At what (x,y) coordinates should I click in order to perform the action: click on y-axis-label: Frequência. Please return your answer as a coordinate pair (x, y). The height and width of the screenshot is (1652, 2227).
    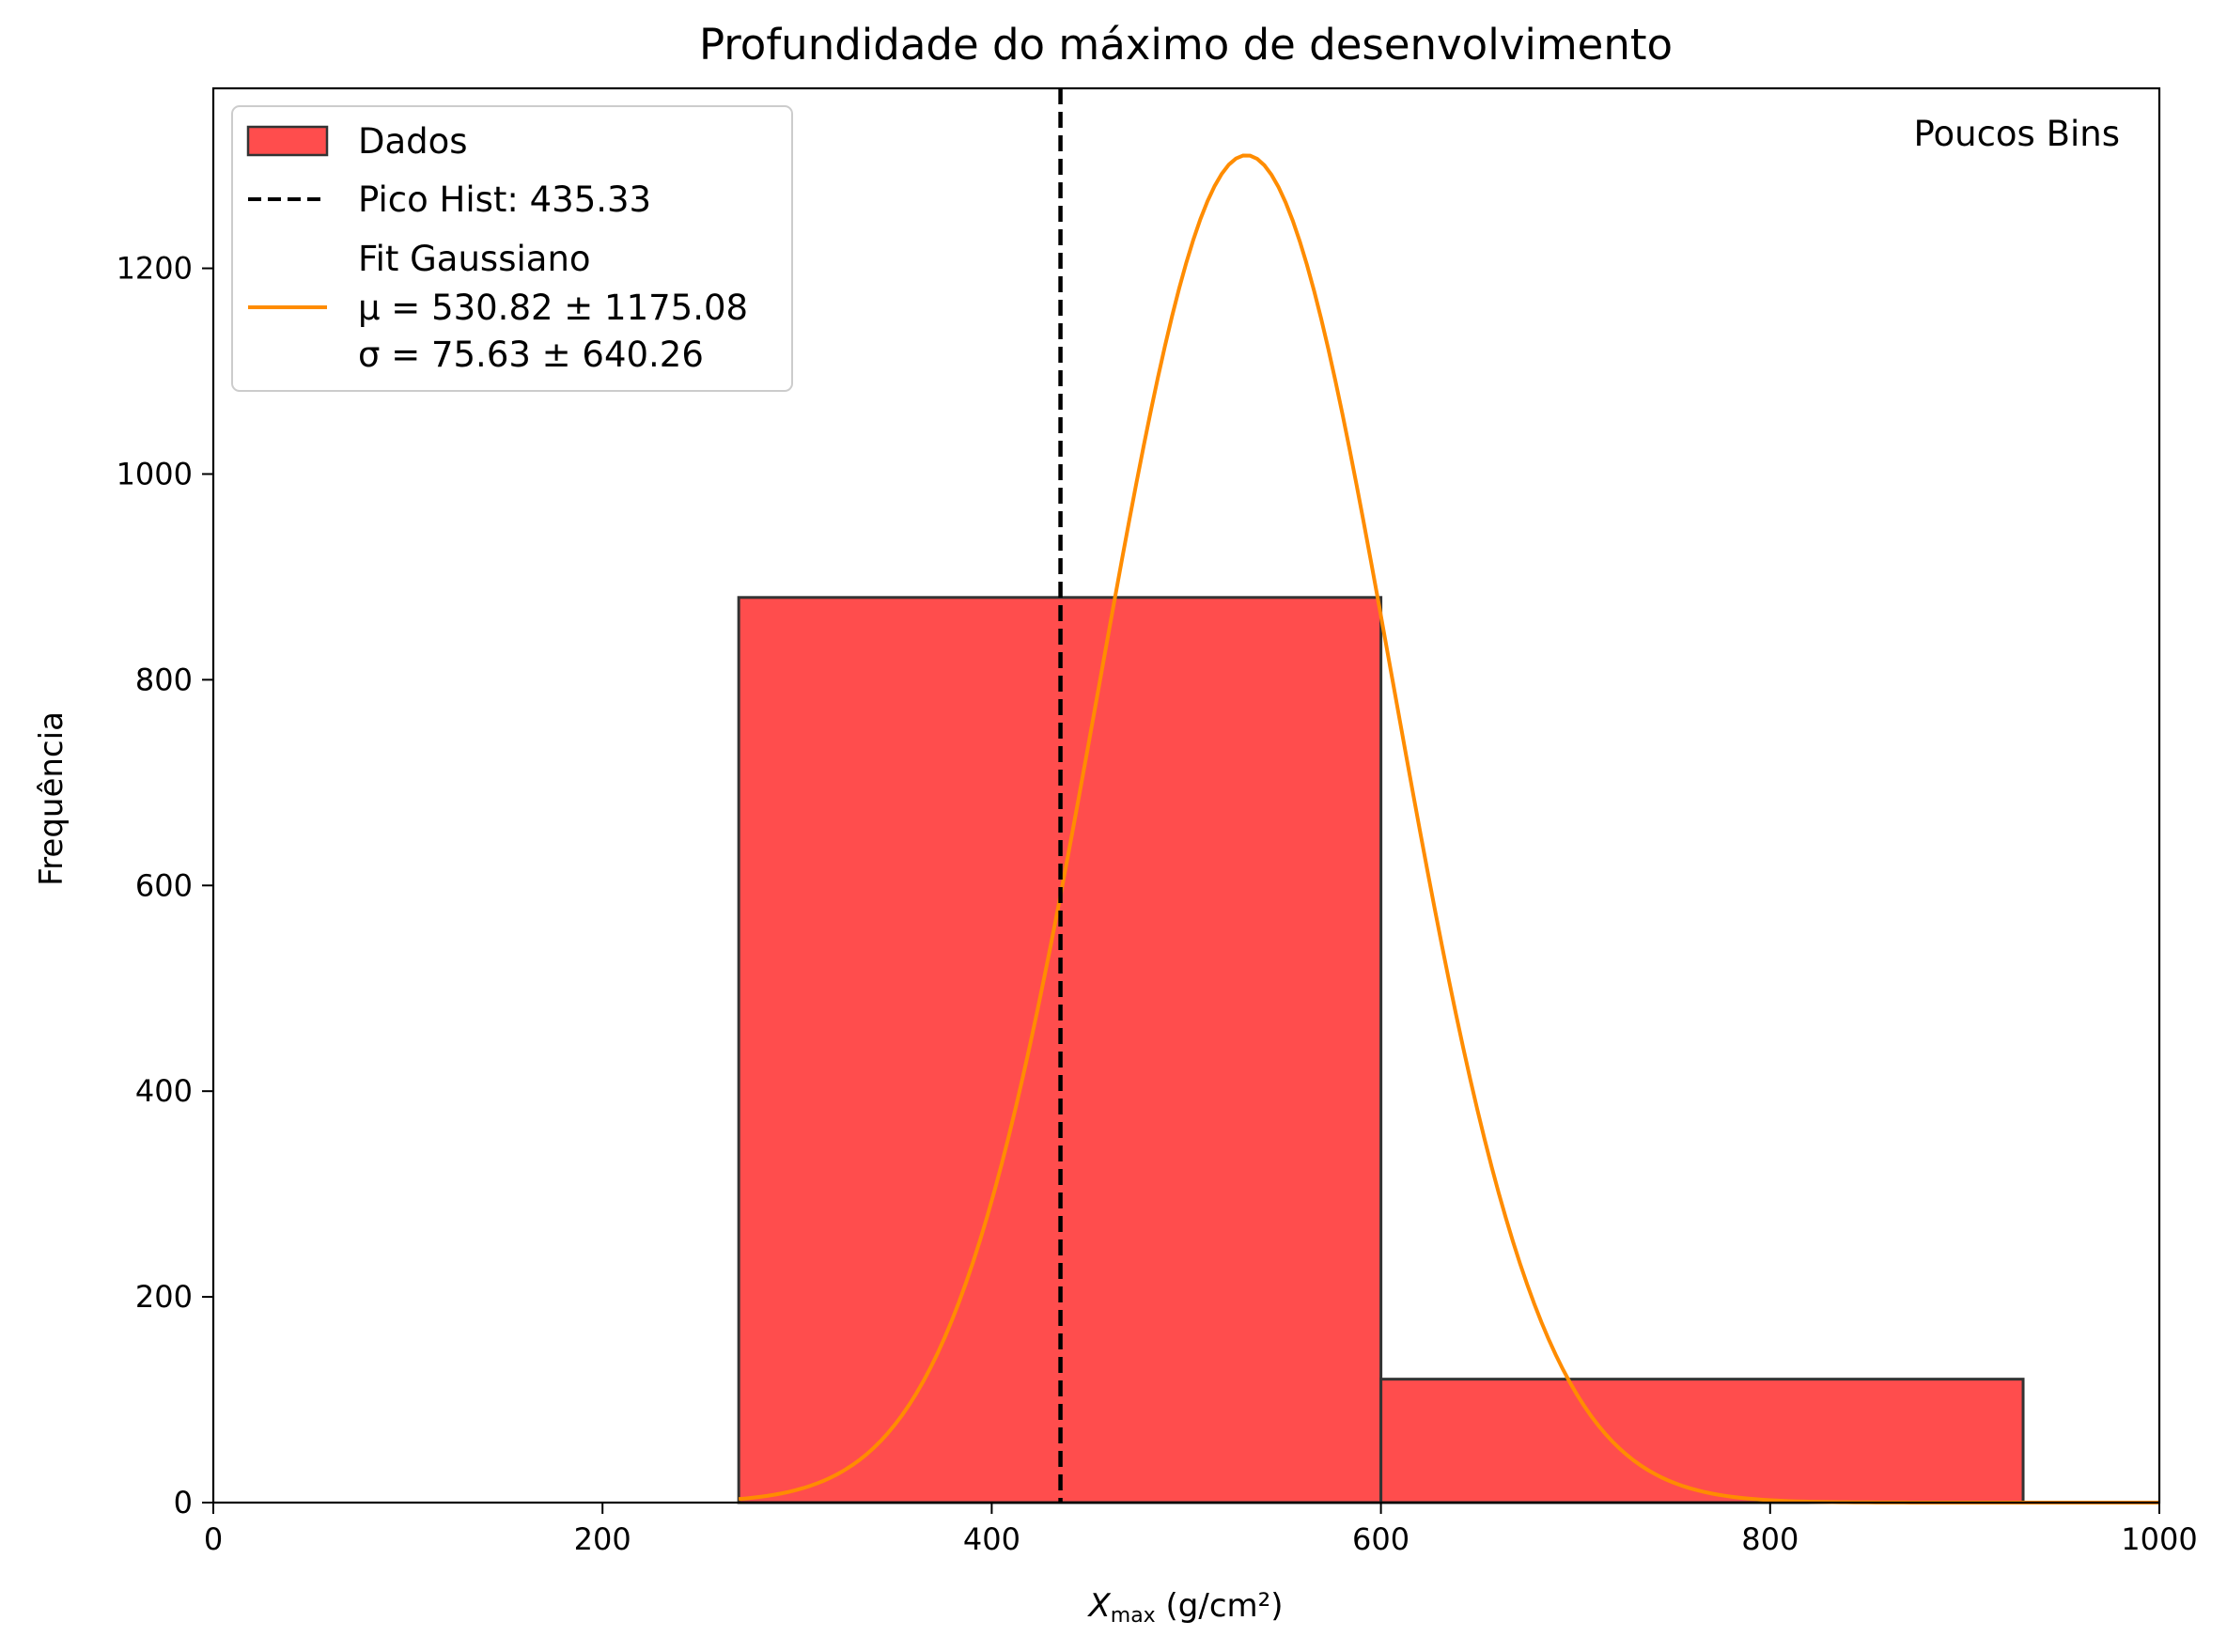
    Looking at the image, I should click on (51, 798).